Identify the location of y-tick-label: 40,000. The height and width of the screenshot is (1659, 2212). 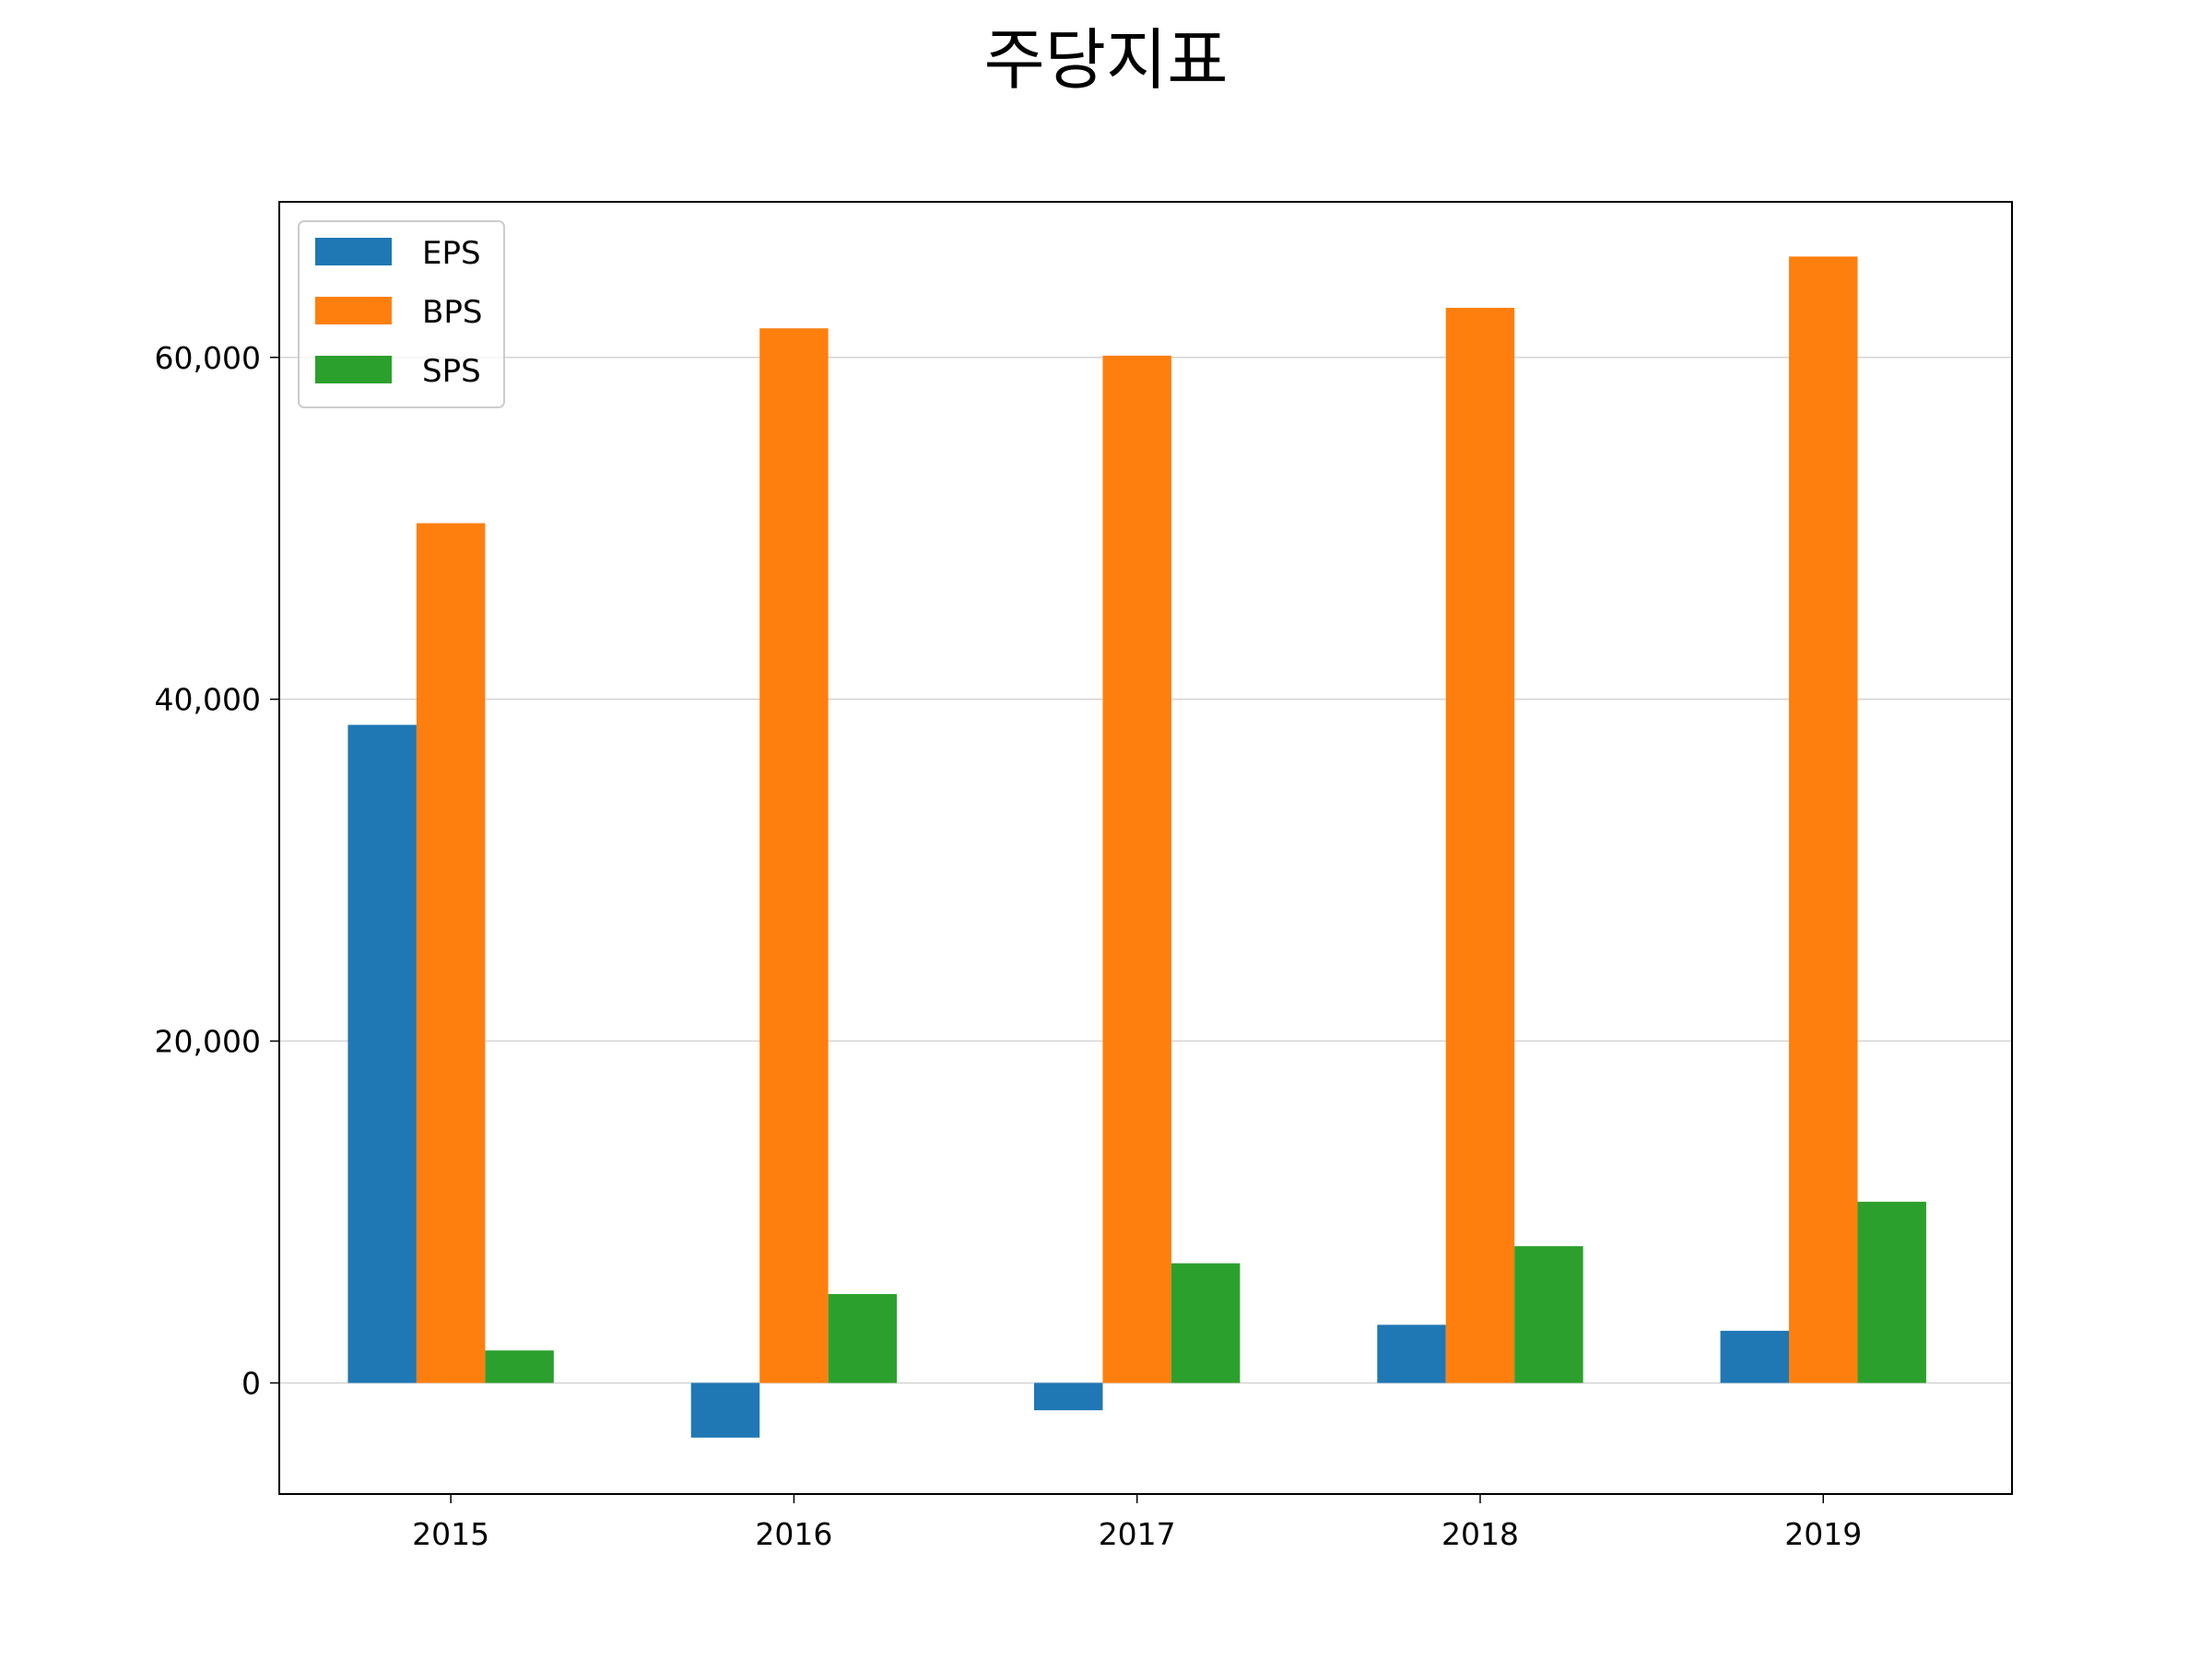
(208, 700).